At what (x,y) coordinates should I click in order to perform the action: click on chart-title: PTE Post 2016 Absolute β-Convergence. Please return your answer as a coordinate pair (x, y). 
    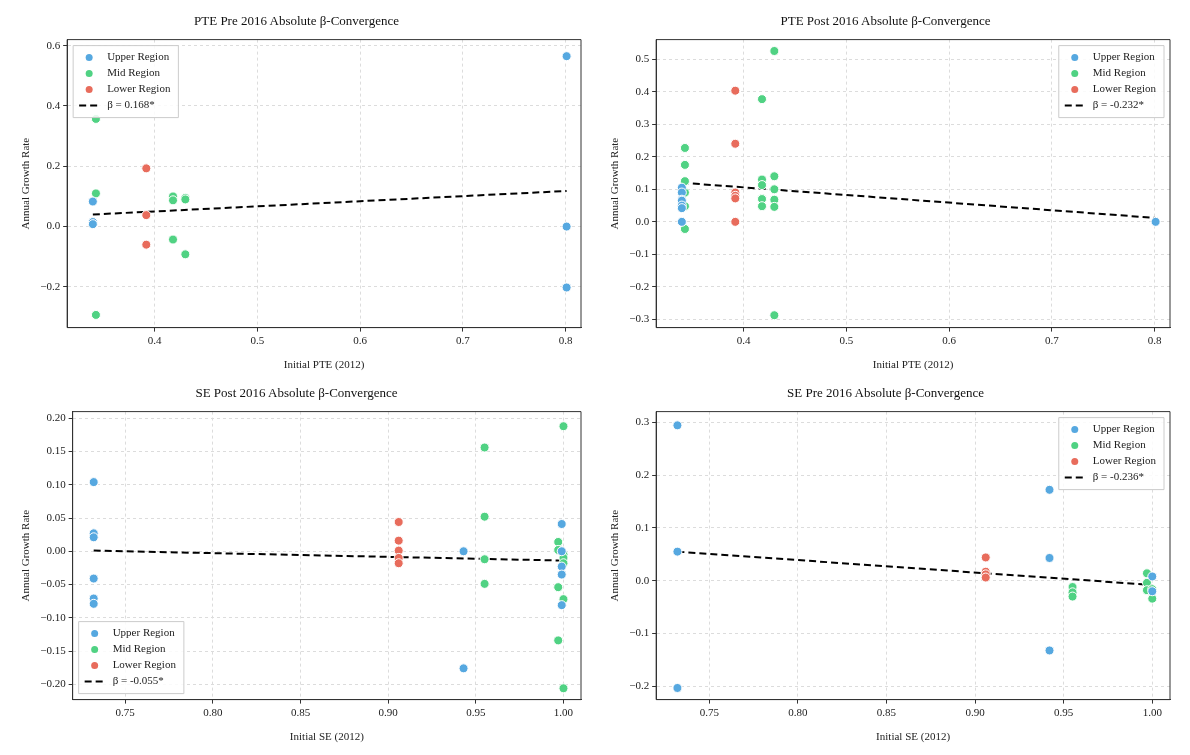
    Looking at the image, I should click on (885, 21).